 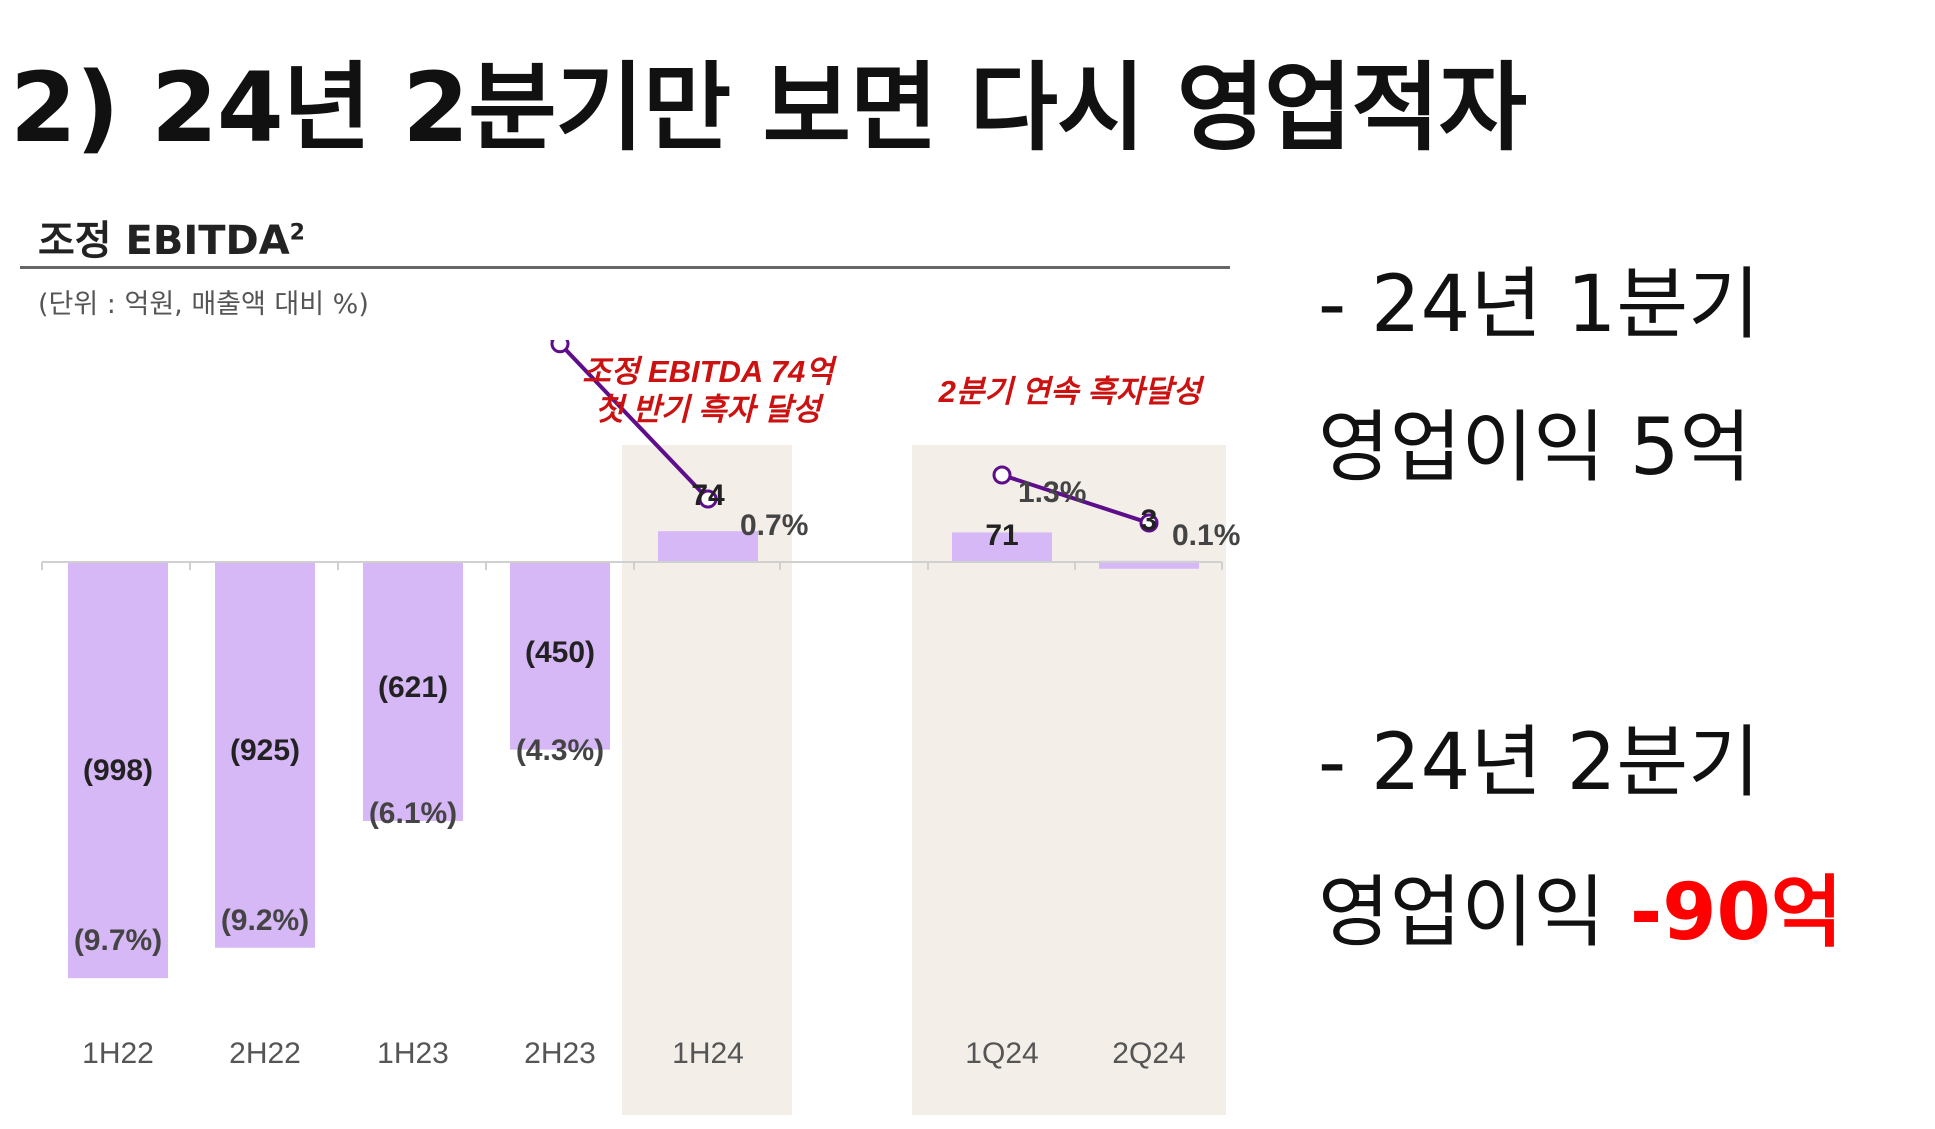 What do you see at coordinates (1052, 492) in the screenshot?
I see `percent-label-1Q24: 1.3%` at bounding box center [1052, 492].